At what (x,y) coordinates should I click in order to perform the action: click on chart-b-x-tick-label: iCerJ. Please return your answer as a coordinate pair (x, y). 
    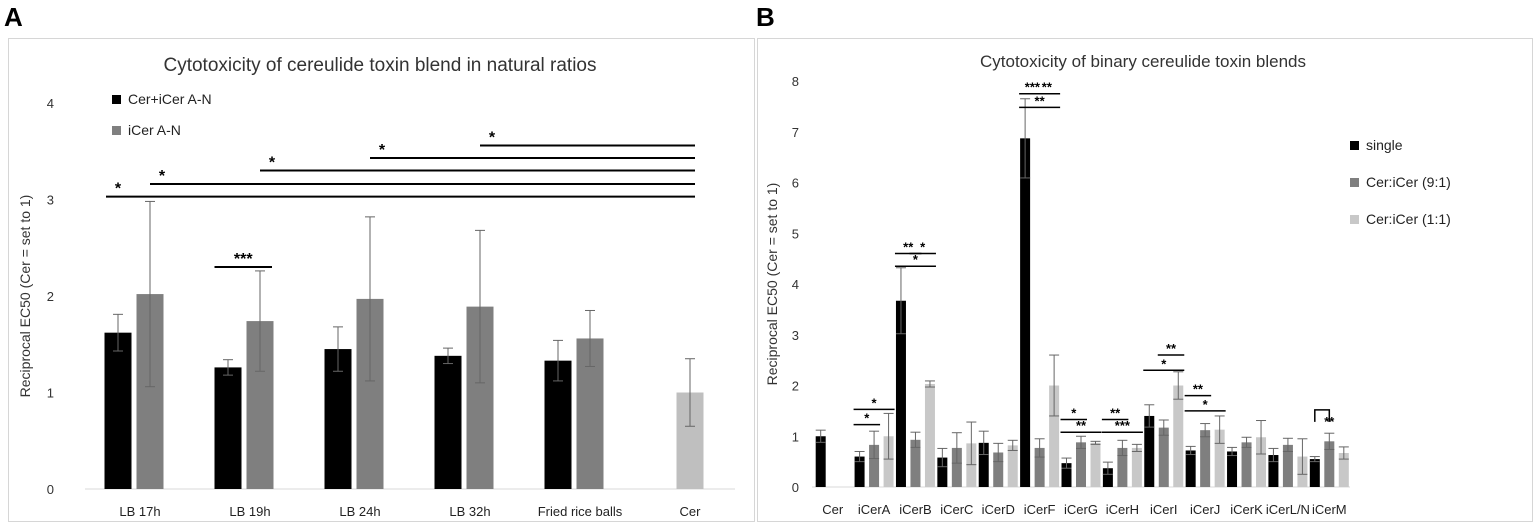
    Looking at the image, I should click on (1205, 509).